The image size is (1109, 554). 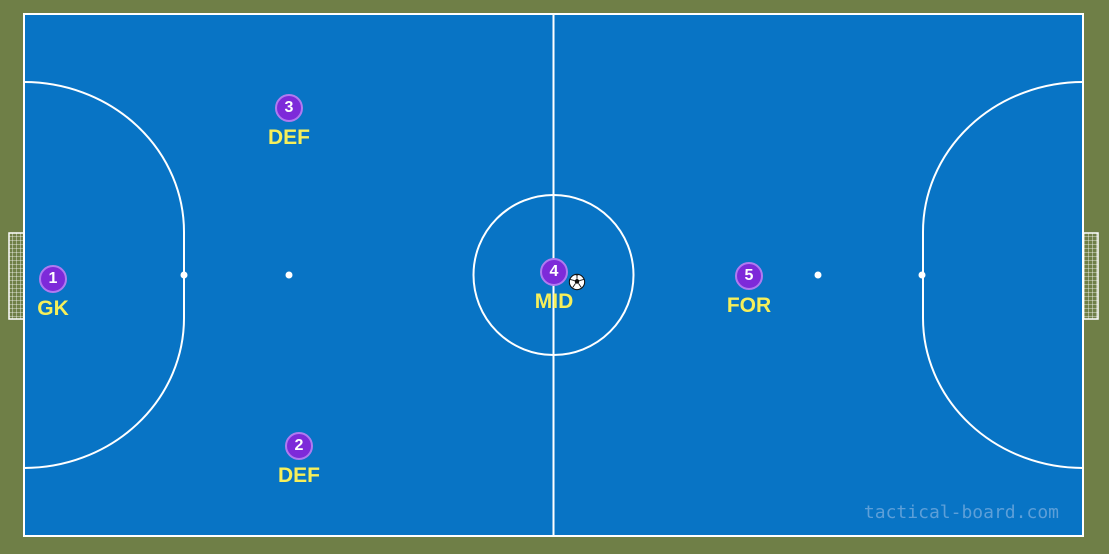 What do you see at coordinates (749, 305) in the screenshot?
I see `player-role-label: FOR` at bounding box center [749, 305].